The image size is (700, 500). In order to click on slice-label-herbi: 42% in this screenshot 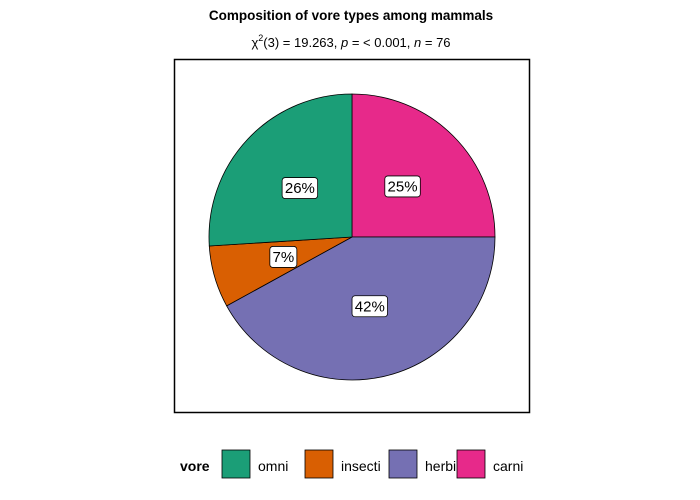, I will do `click(369, 306)`.